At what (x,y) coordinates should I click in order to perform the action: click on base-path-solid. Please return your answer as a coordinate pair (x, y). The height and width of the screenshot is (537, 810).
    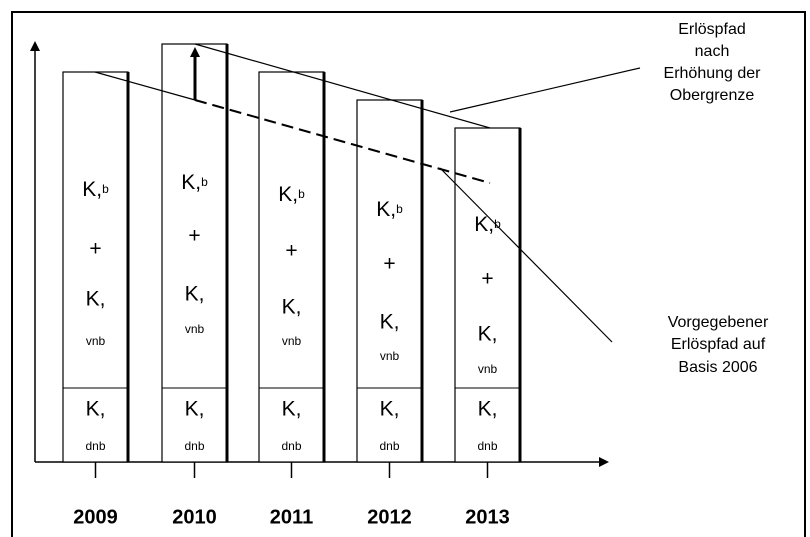
    Looking at the image, I should click on (145, 86).